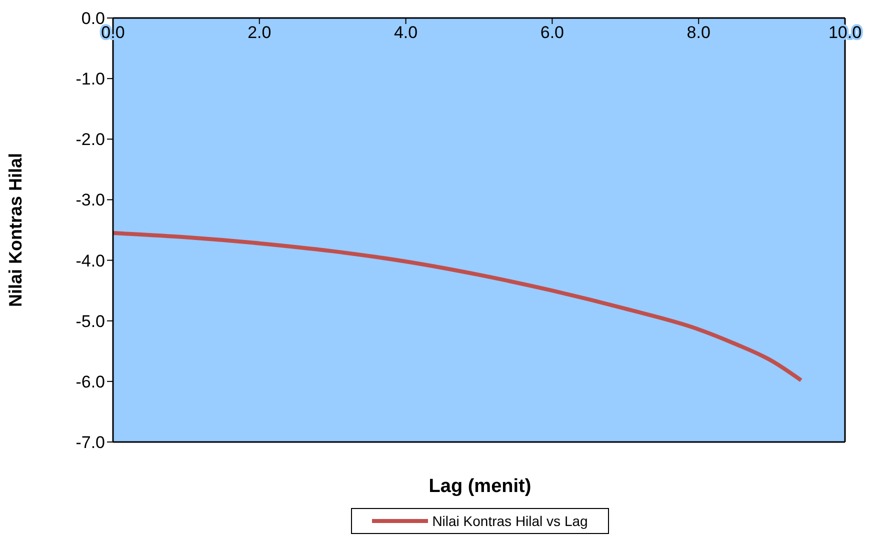 Image resolution: width=885 pixels, height=539 pixels. I want to click on x-axis-title: Lag (menit), so click(480, 487).